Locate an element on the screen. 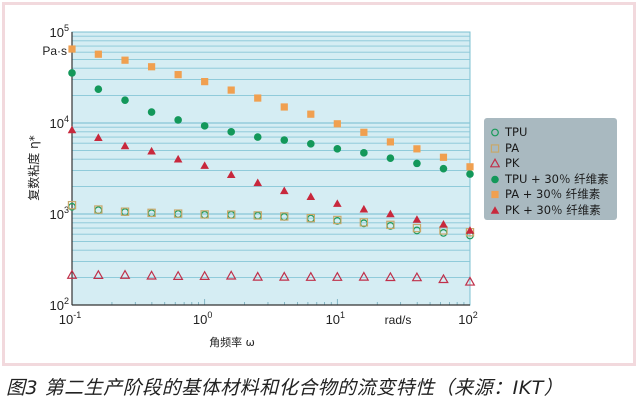  legend-square-open-icon is located at coordinates (495, 148).